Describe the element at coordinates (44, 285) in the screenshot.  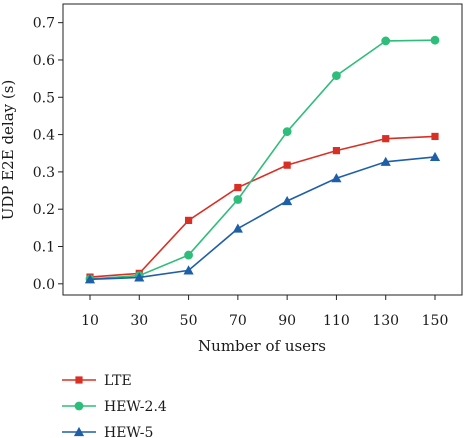
I see `y-tick-label: 0.0` at that location.